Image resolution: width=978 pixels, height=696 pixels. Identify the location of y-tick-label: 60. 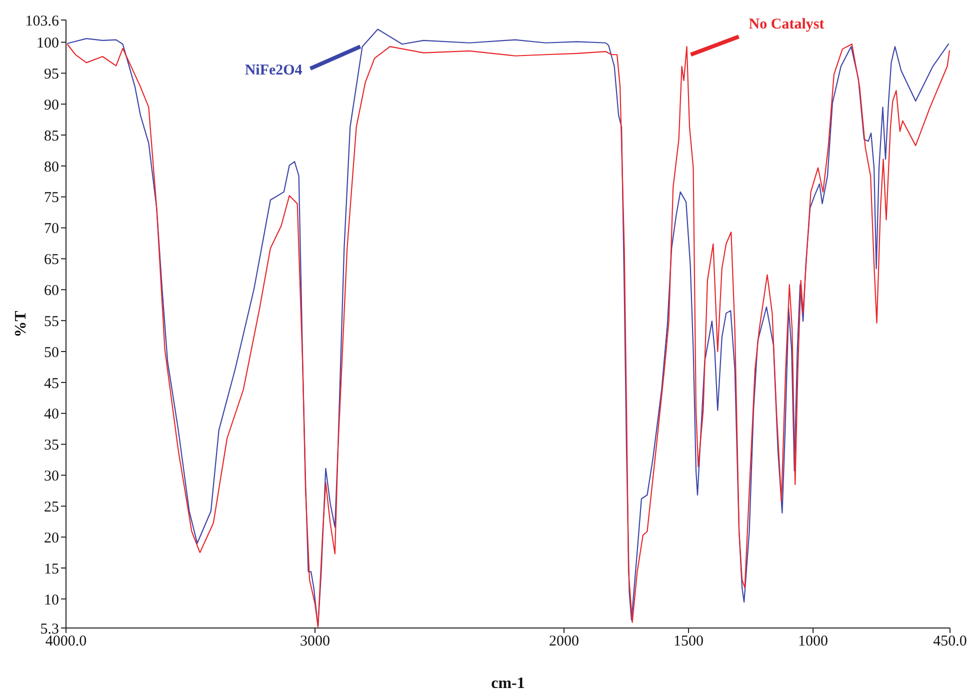
(51, 290).